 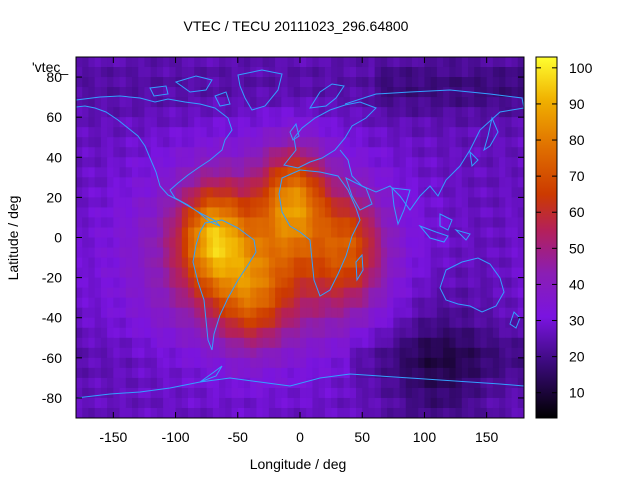 I want to click on colorbar-tick-label: 20, so click(x=577, y=357).